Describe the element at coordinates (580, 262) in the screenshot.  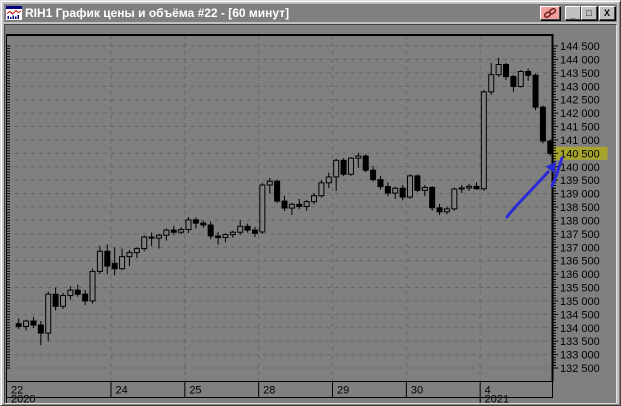
I see `price-tick-label: 136 500` at that location.